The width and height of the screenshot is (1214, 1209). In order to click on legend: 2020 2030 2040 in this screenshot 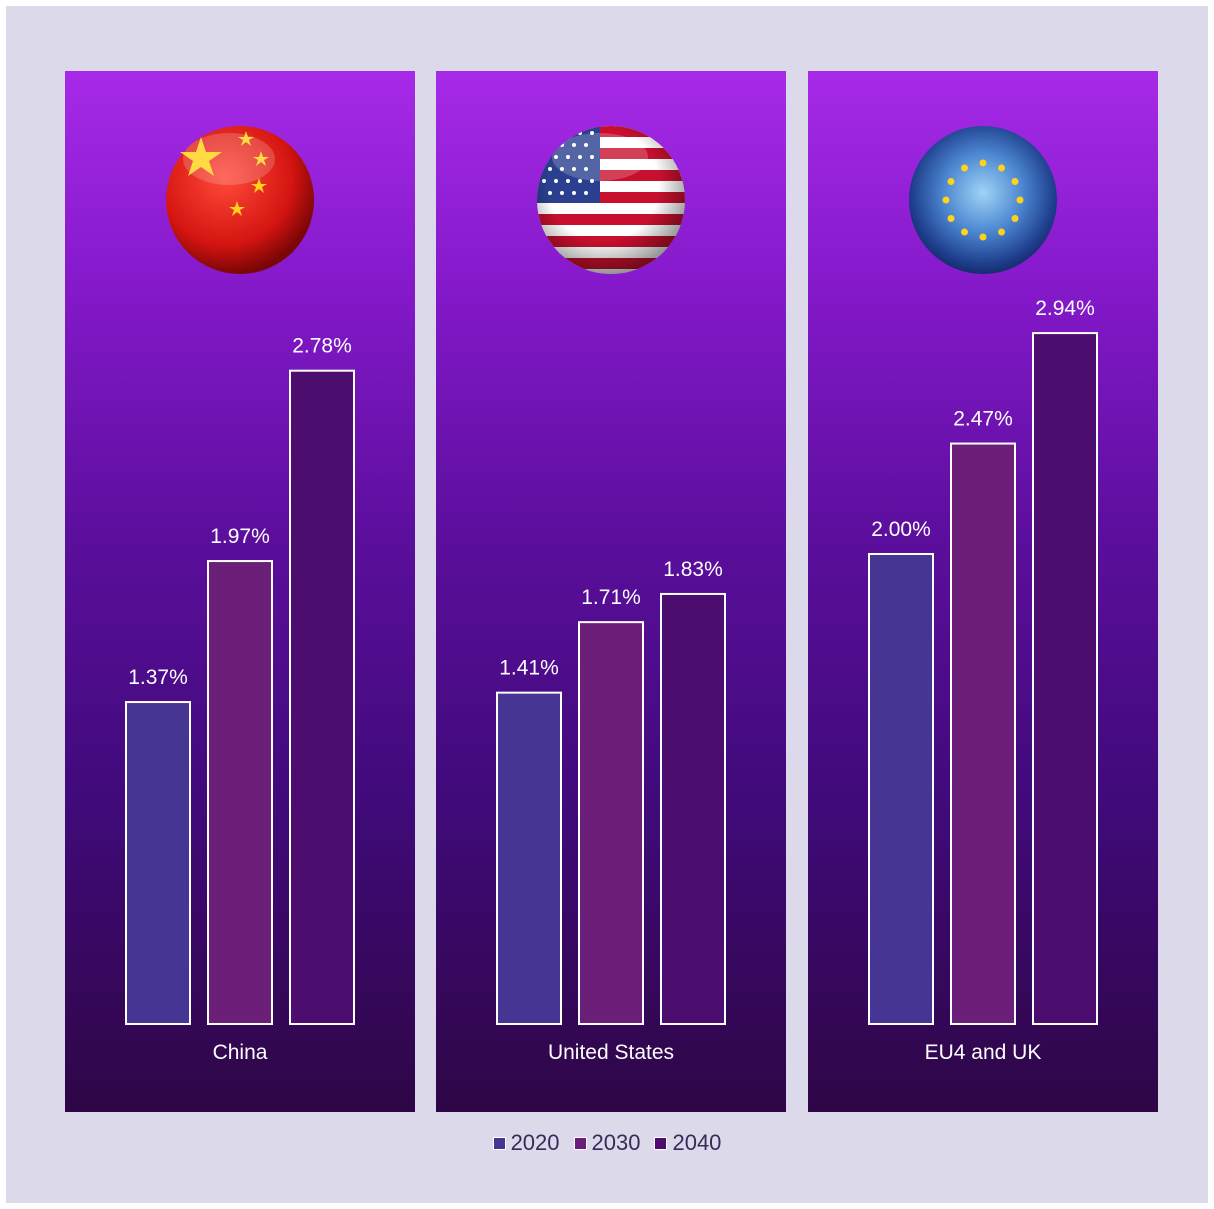, I will do `click(607, 1143)`.